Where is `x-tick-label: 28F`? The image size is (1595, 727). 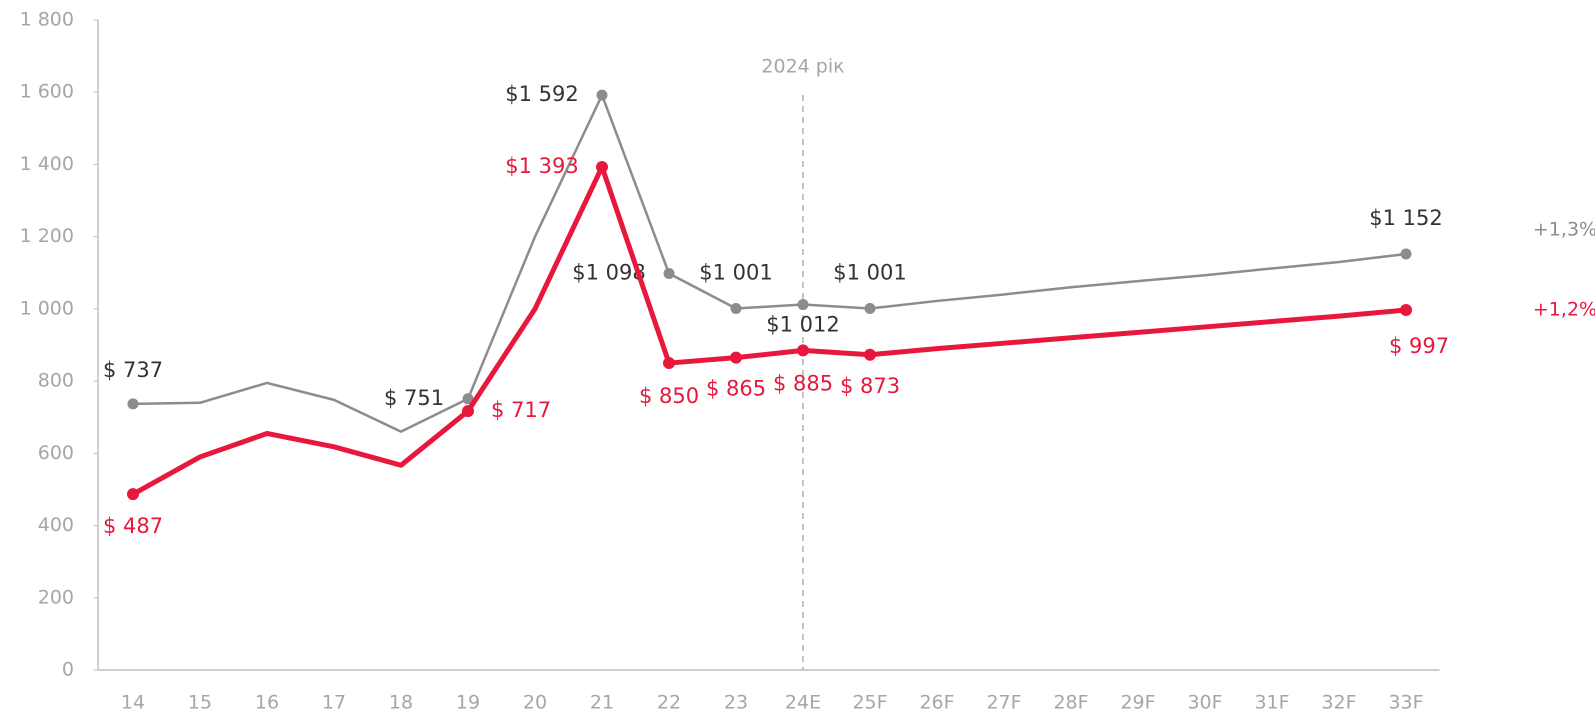
x-tick-label: 28F is located at coordinates (1070, 703).